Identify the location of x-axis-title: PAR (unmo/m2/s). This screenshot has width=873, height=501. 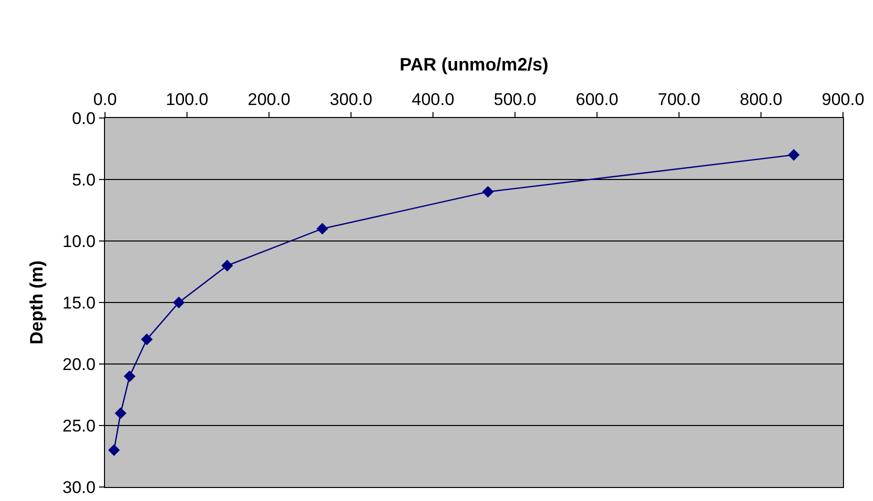
(474, 64).